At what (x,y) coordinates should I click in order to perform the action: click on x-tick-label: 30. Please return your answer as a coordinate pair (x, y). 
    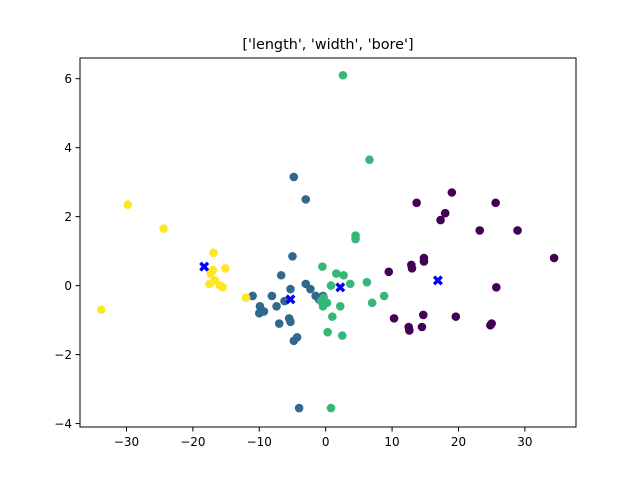
    Looking at the image, I should click on (524, 442).